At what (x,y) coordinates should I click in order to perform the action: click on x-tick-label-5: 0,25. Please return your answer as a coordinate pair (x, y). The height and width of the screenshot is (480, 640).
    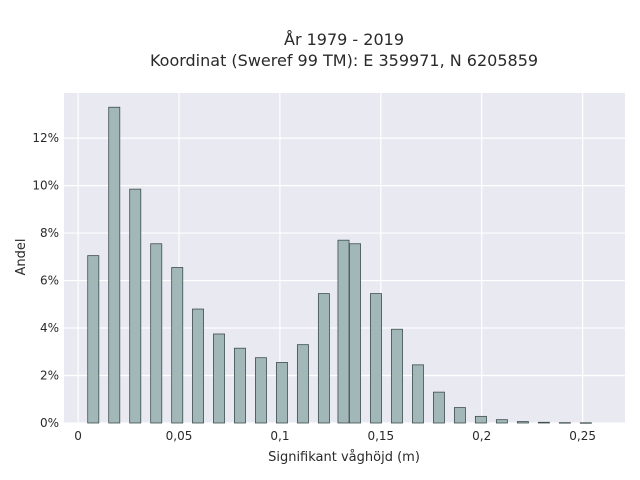
    Looking at the image, I should click on (582, 436).